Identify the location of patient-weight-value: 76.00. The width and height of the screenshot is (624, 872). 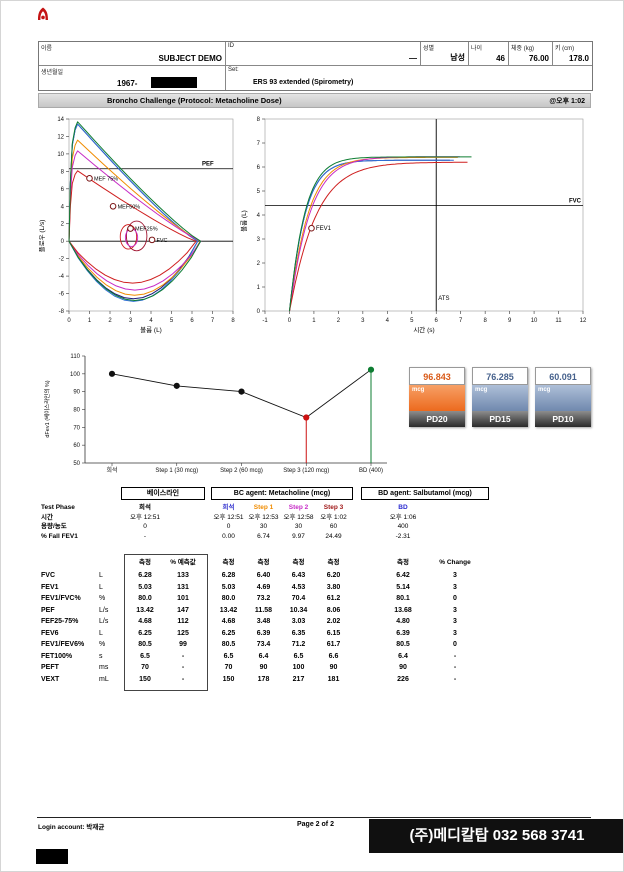
(538, 58).